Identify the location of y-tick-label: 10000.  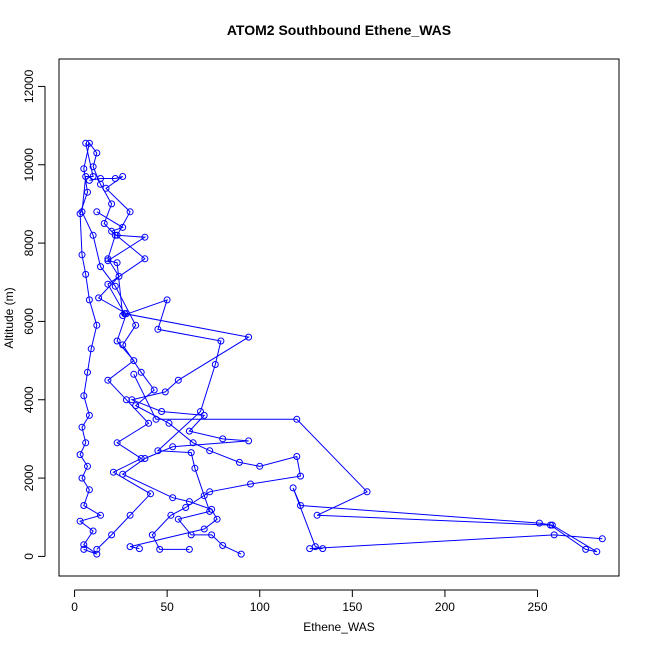
(29, 165).